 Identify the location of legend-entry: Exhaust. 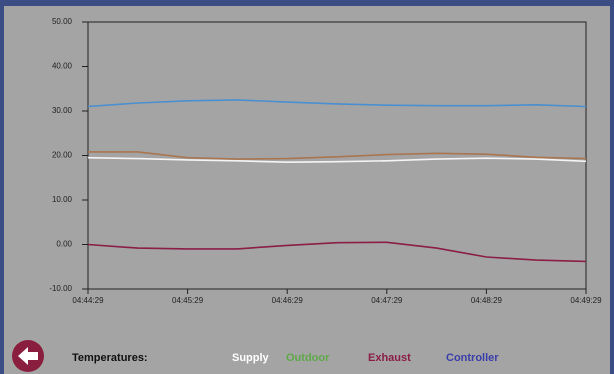
(389, 358).